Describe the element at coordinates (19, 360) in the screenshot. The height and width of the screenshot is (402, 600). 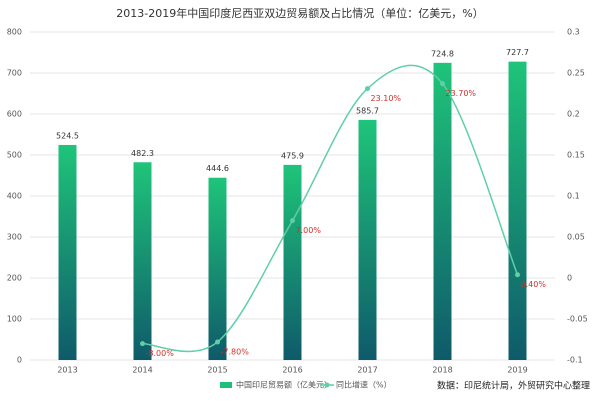
I see `y-tick-label: 0` at that location.